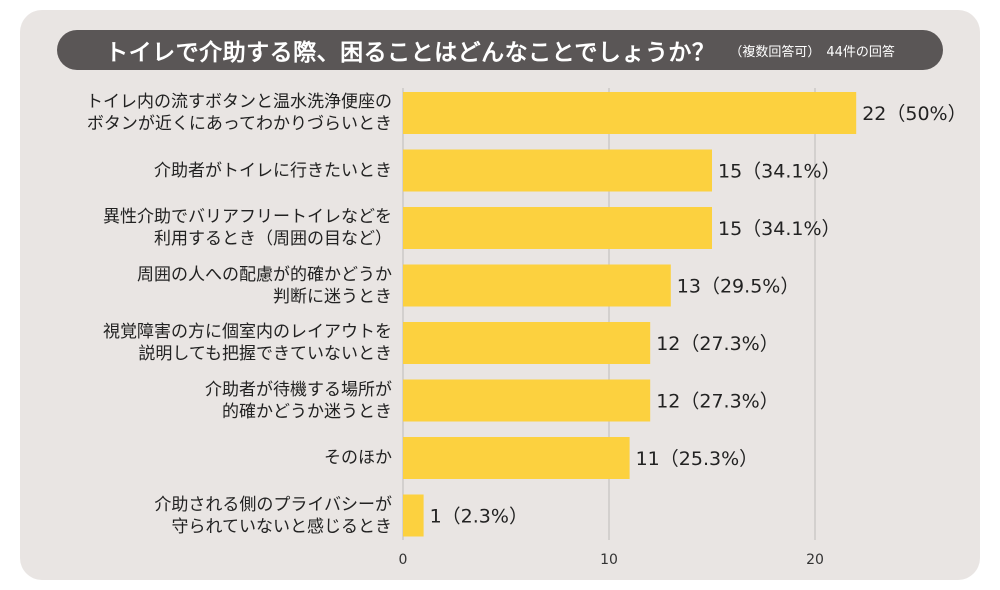 This screenshot has height=590, width=1000. I want to click on x-tick-label: 0, so click(403, 560).